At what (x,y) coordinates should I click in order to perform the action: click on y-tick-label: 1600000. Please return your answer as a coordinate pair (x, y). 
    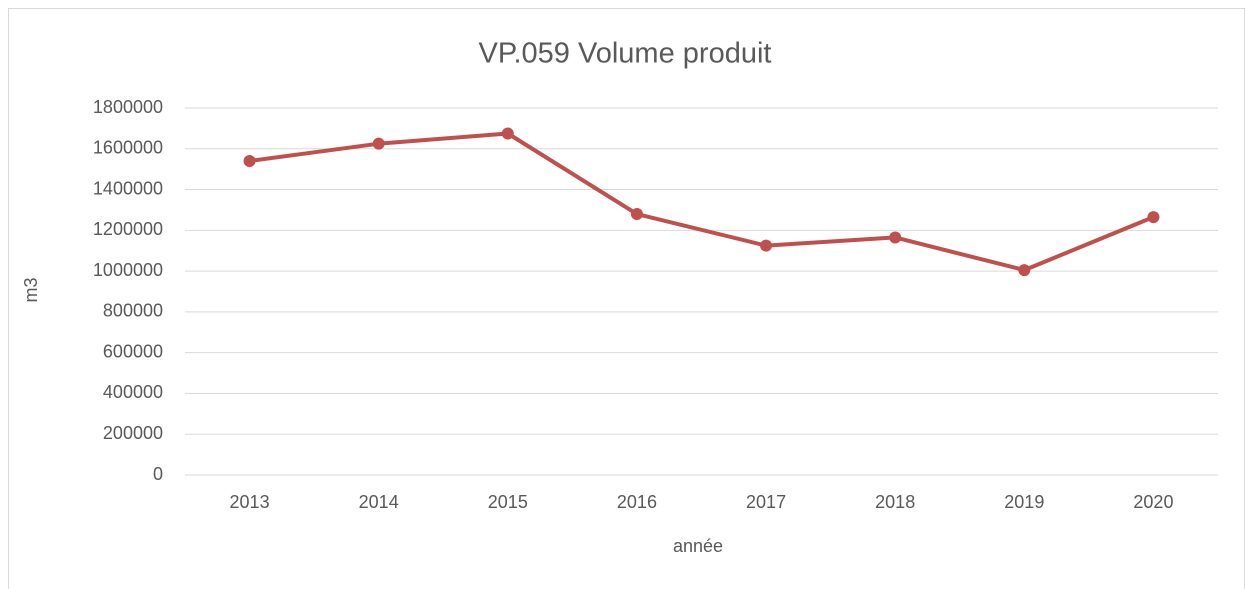
    Looking at the image, I should click on (128, 148).